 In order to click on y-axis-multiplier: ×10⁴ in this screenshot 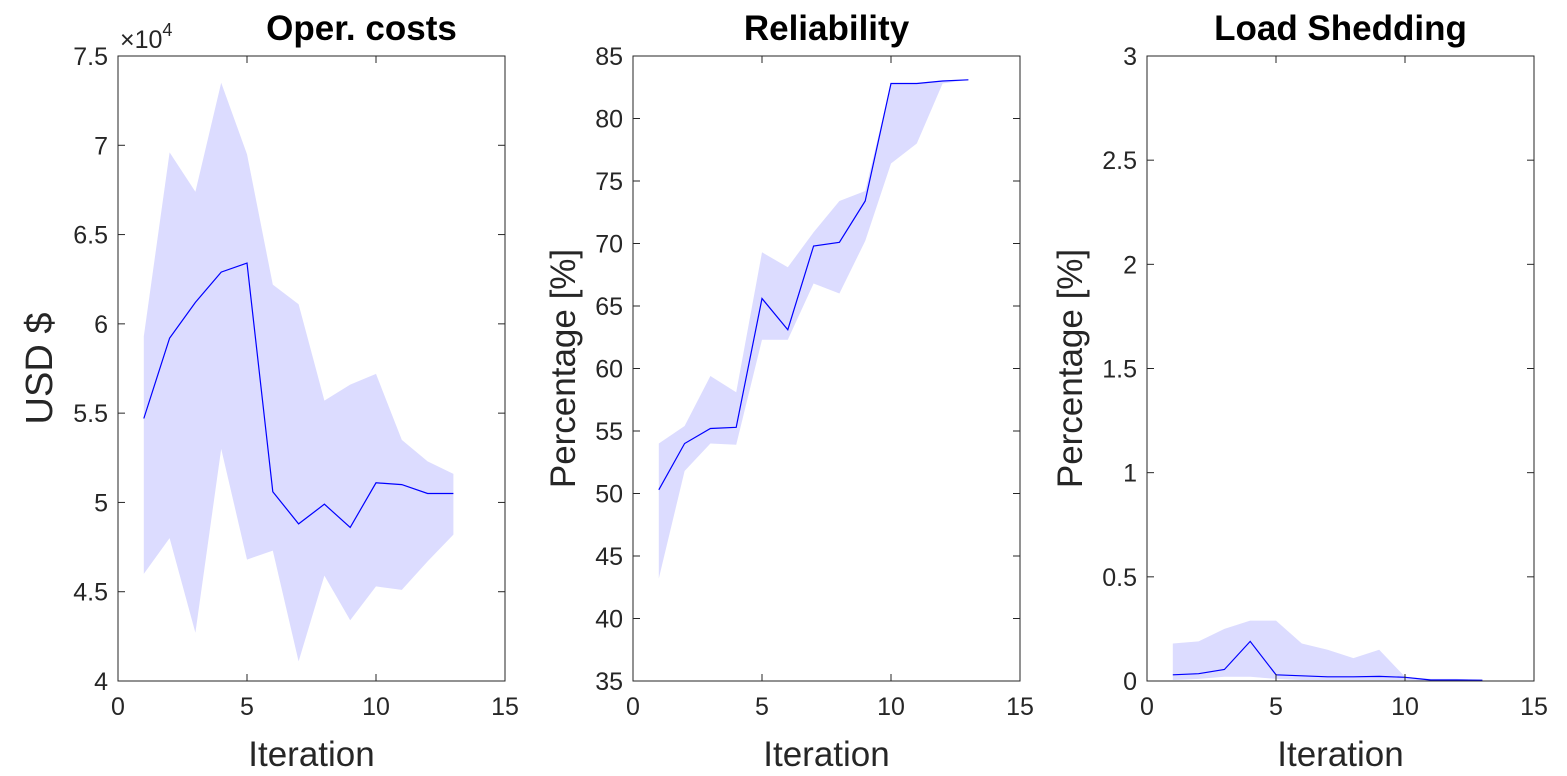, I will do `click(146, 37)`.